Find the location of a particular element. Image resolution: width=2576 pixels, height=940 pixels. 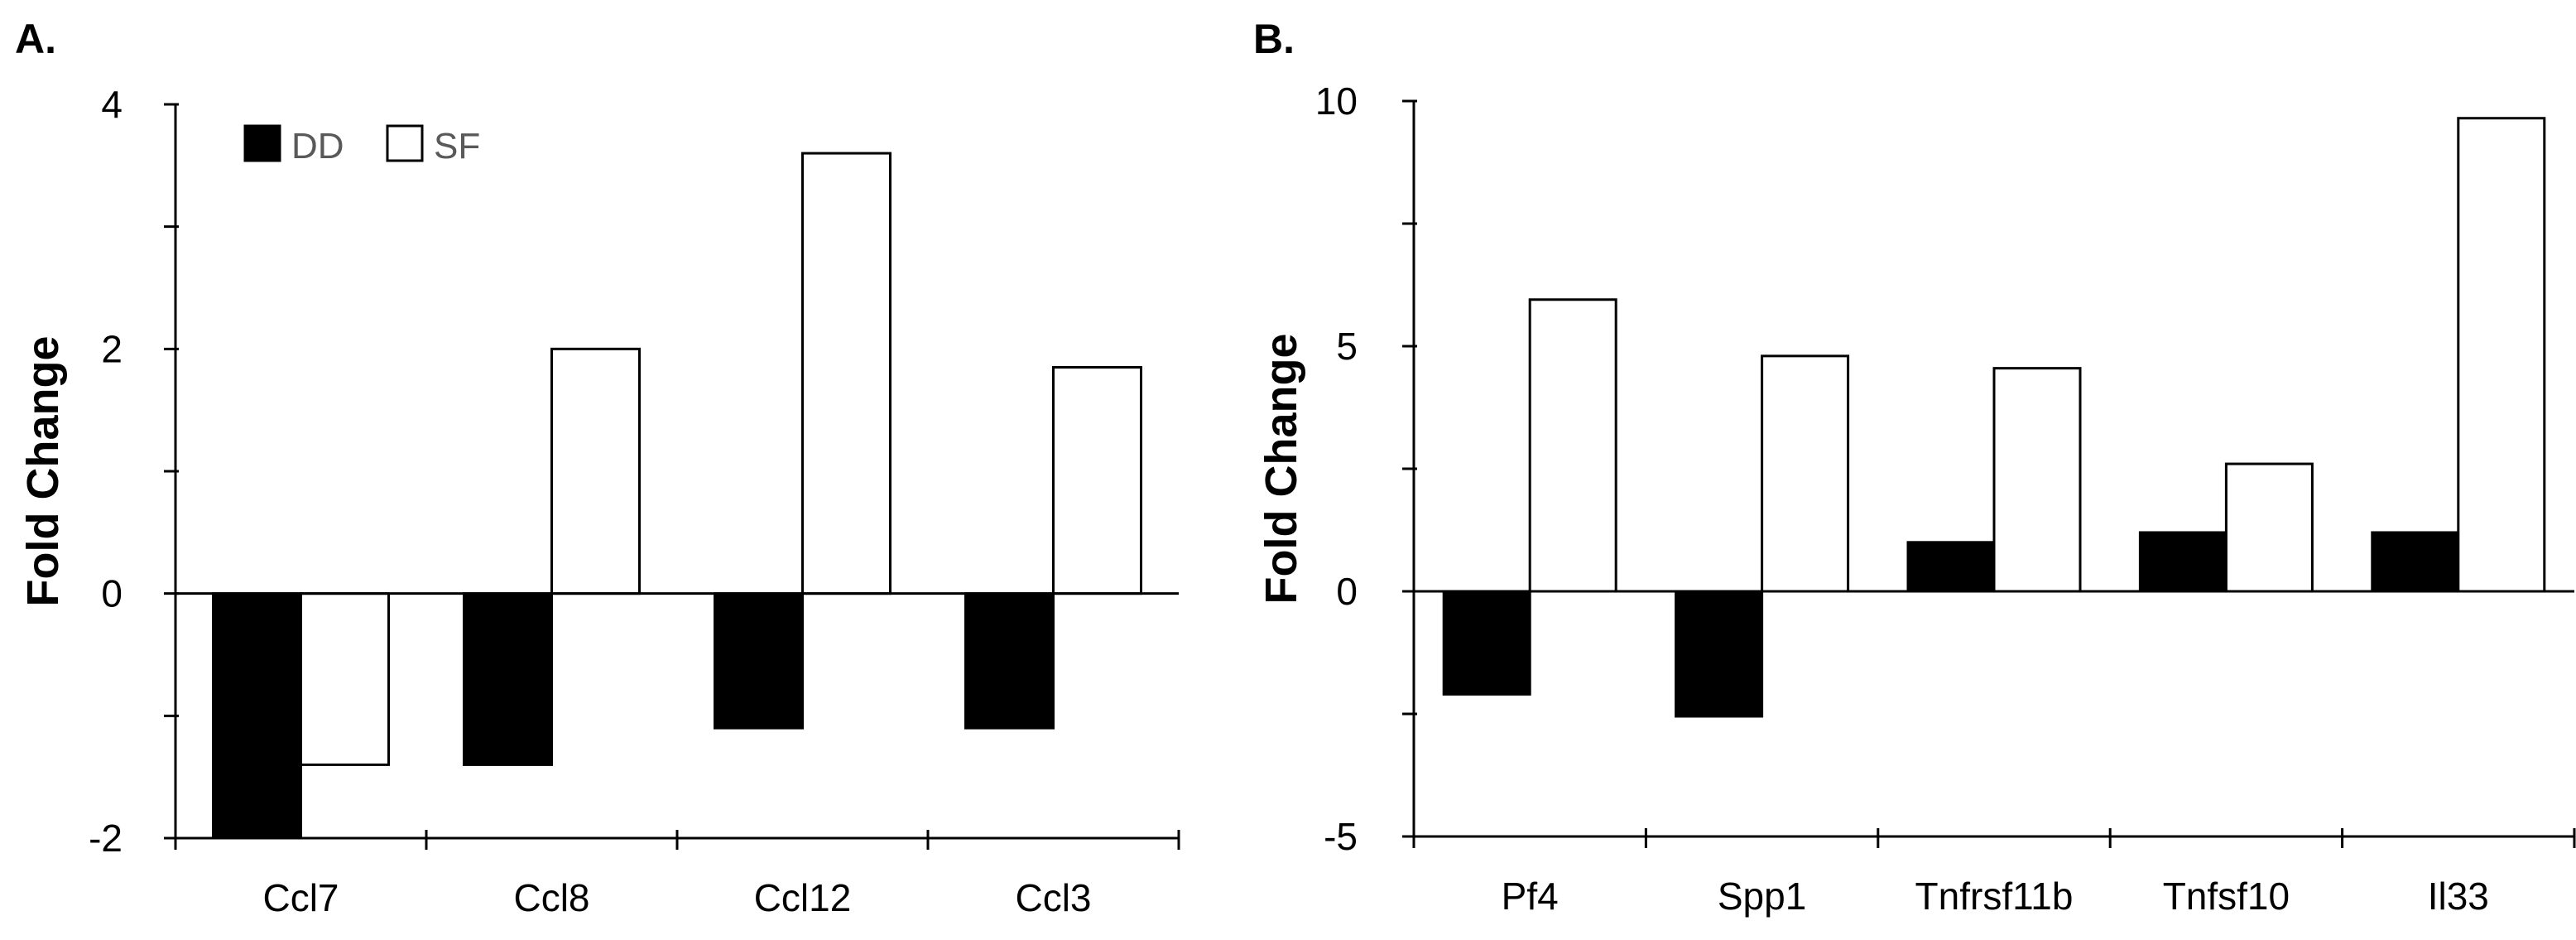

panel-a-bar-dd-ccl3 is located at coordinates (1009, 661).